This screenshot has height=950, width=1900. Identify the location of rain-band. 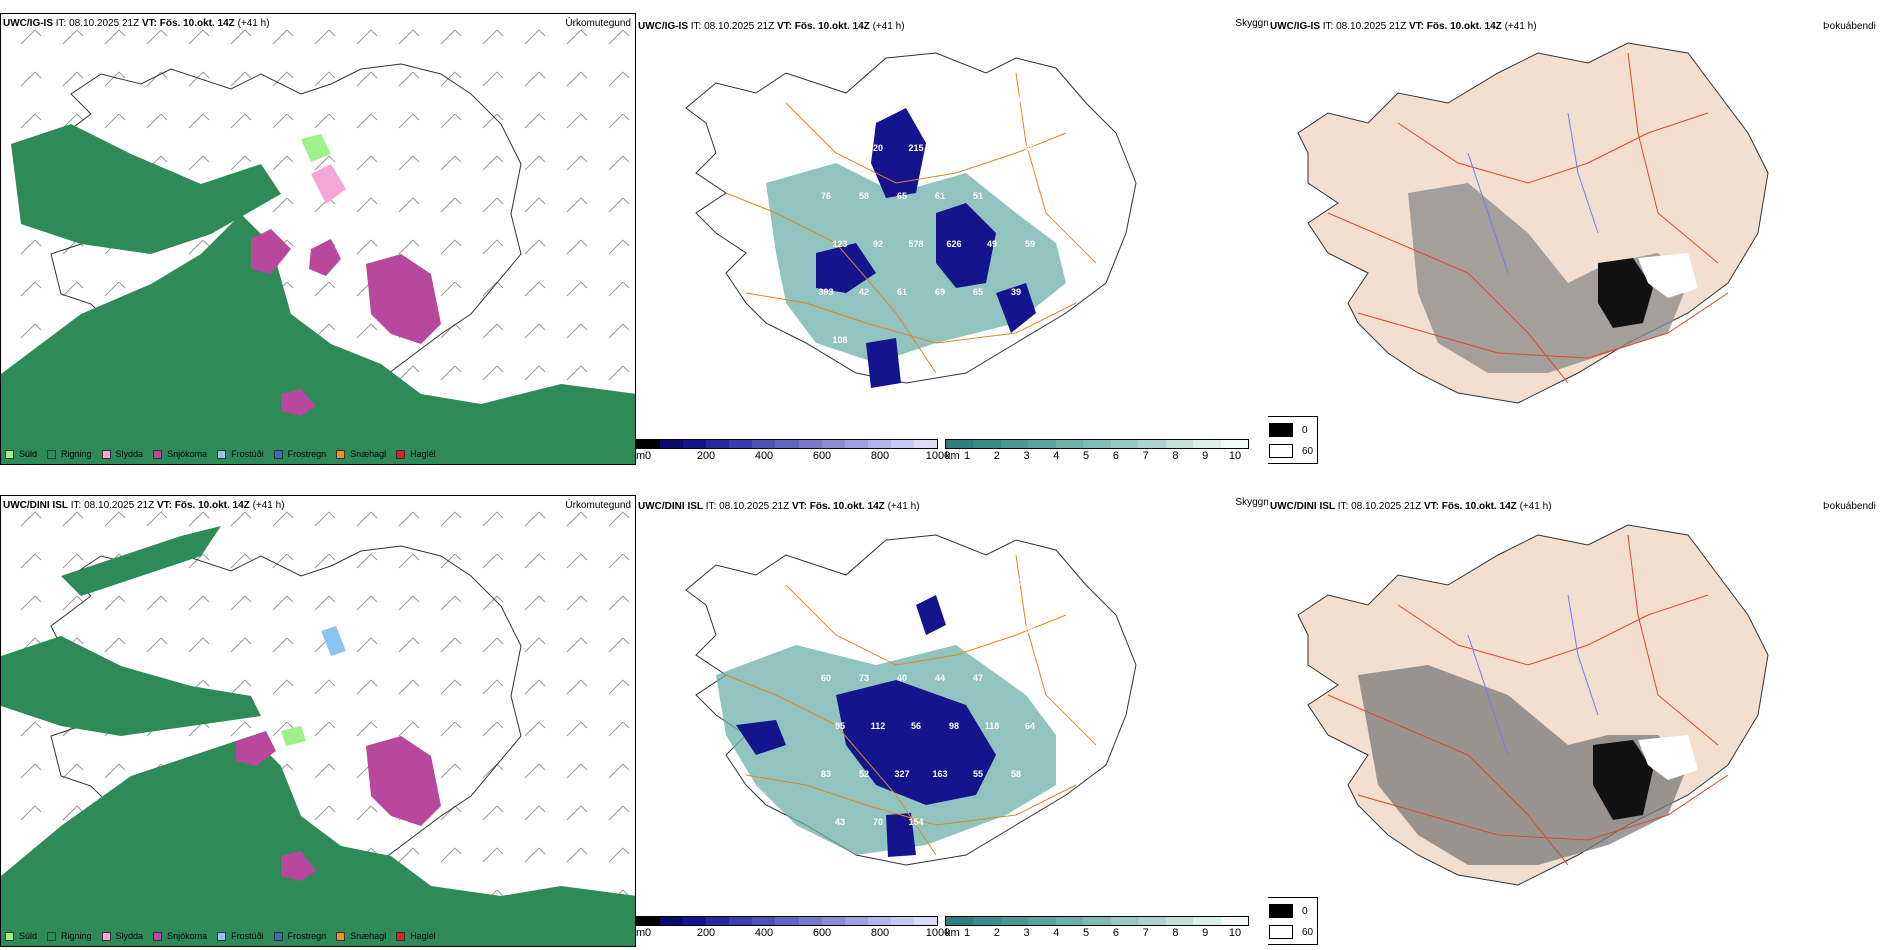
(131, 686).